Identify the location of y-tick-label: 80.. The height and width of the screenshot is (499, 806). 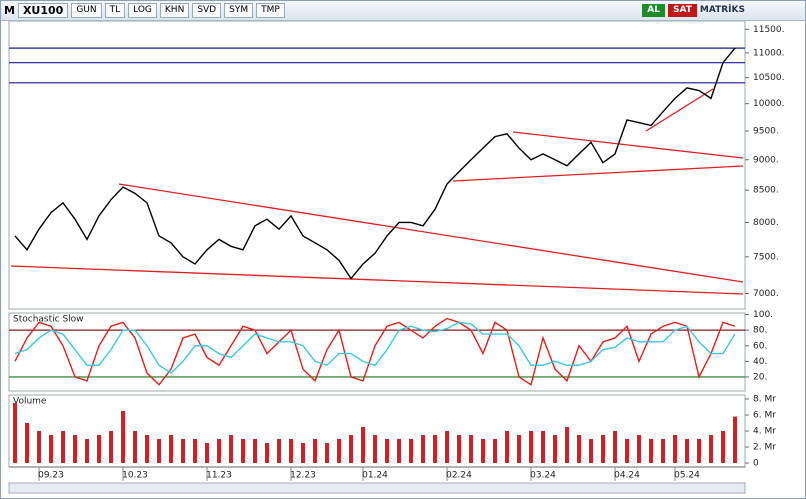
(760, 331).